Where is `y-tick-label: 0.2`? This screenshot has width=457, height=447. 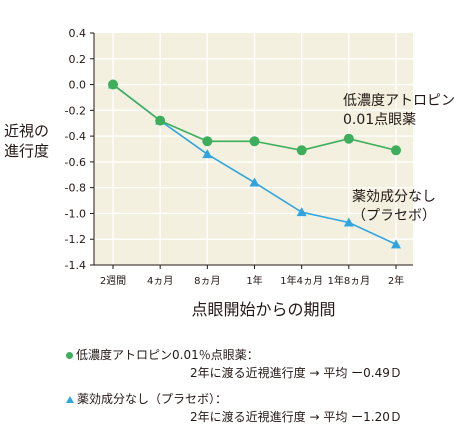 y-tick-label: 0.2 is located at coordinates (78, 59).